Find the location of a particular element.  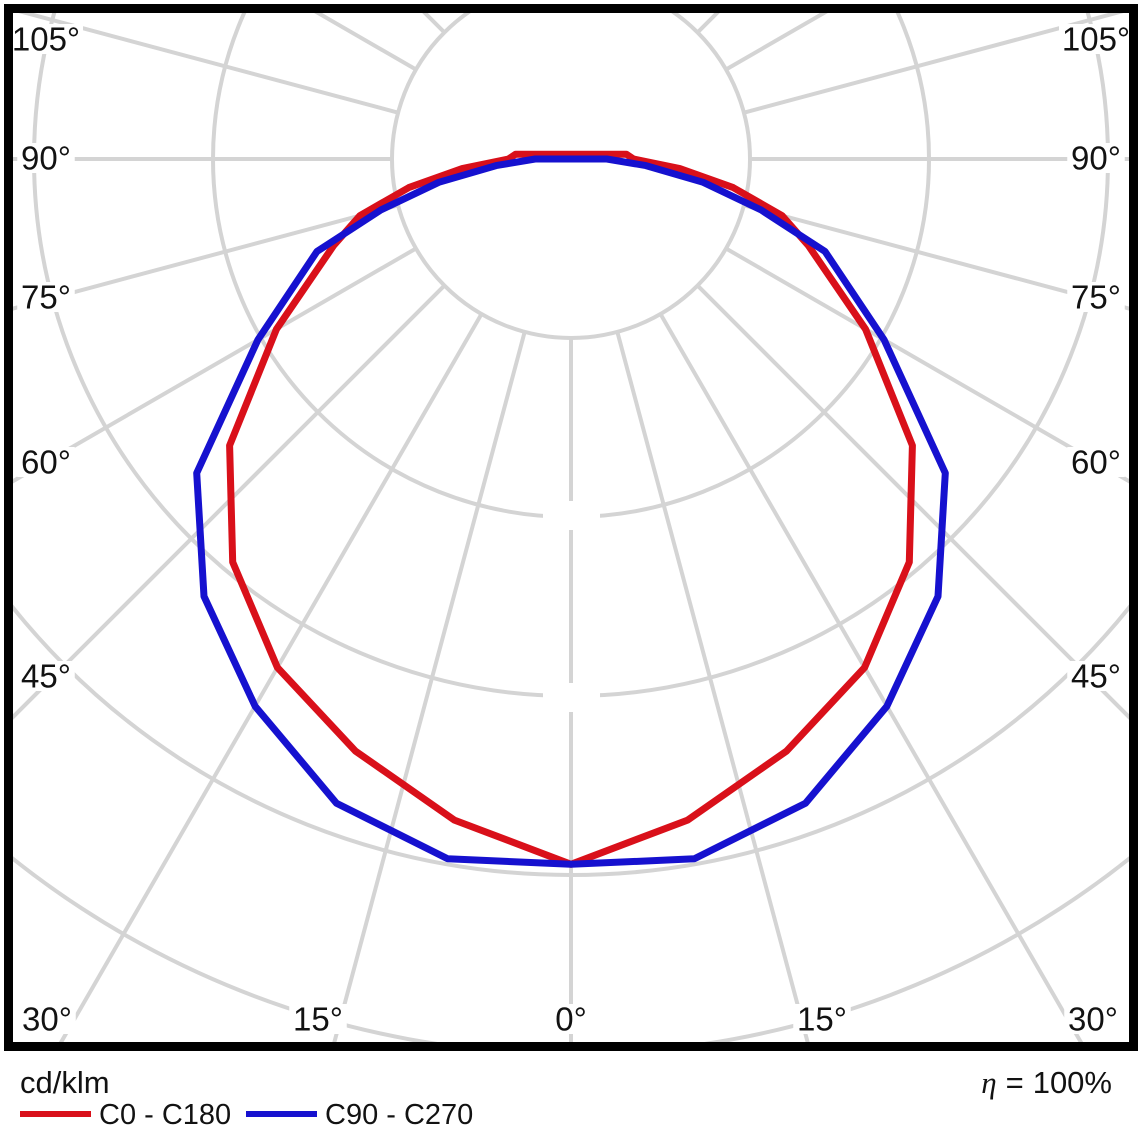

legend-label-c0-c180: C0 - C180 is located at coordinates (165, 1115).